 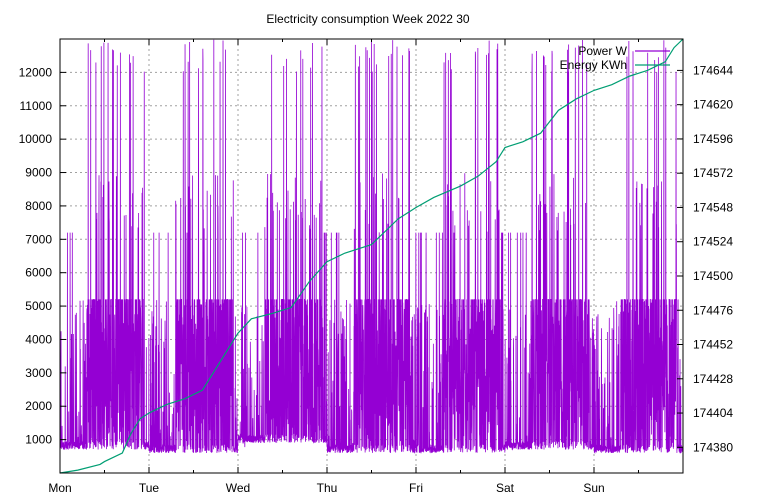 I want to click on y-tick-label: 4000, so click(x=38, y=339).